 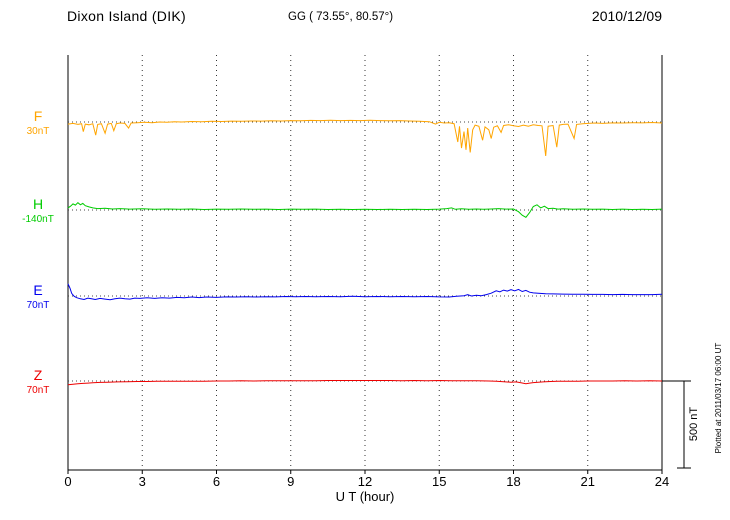 I want to click on x-axis-label: U T (hour), so click(x=365, y=496).